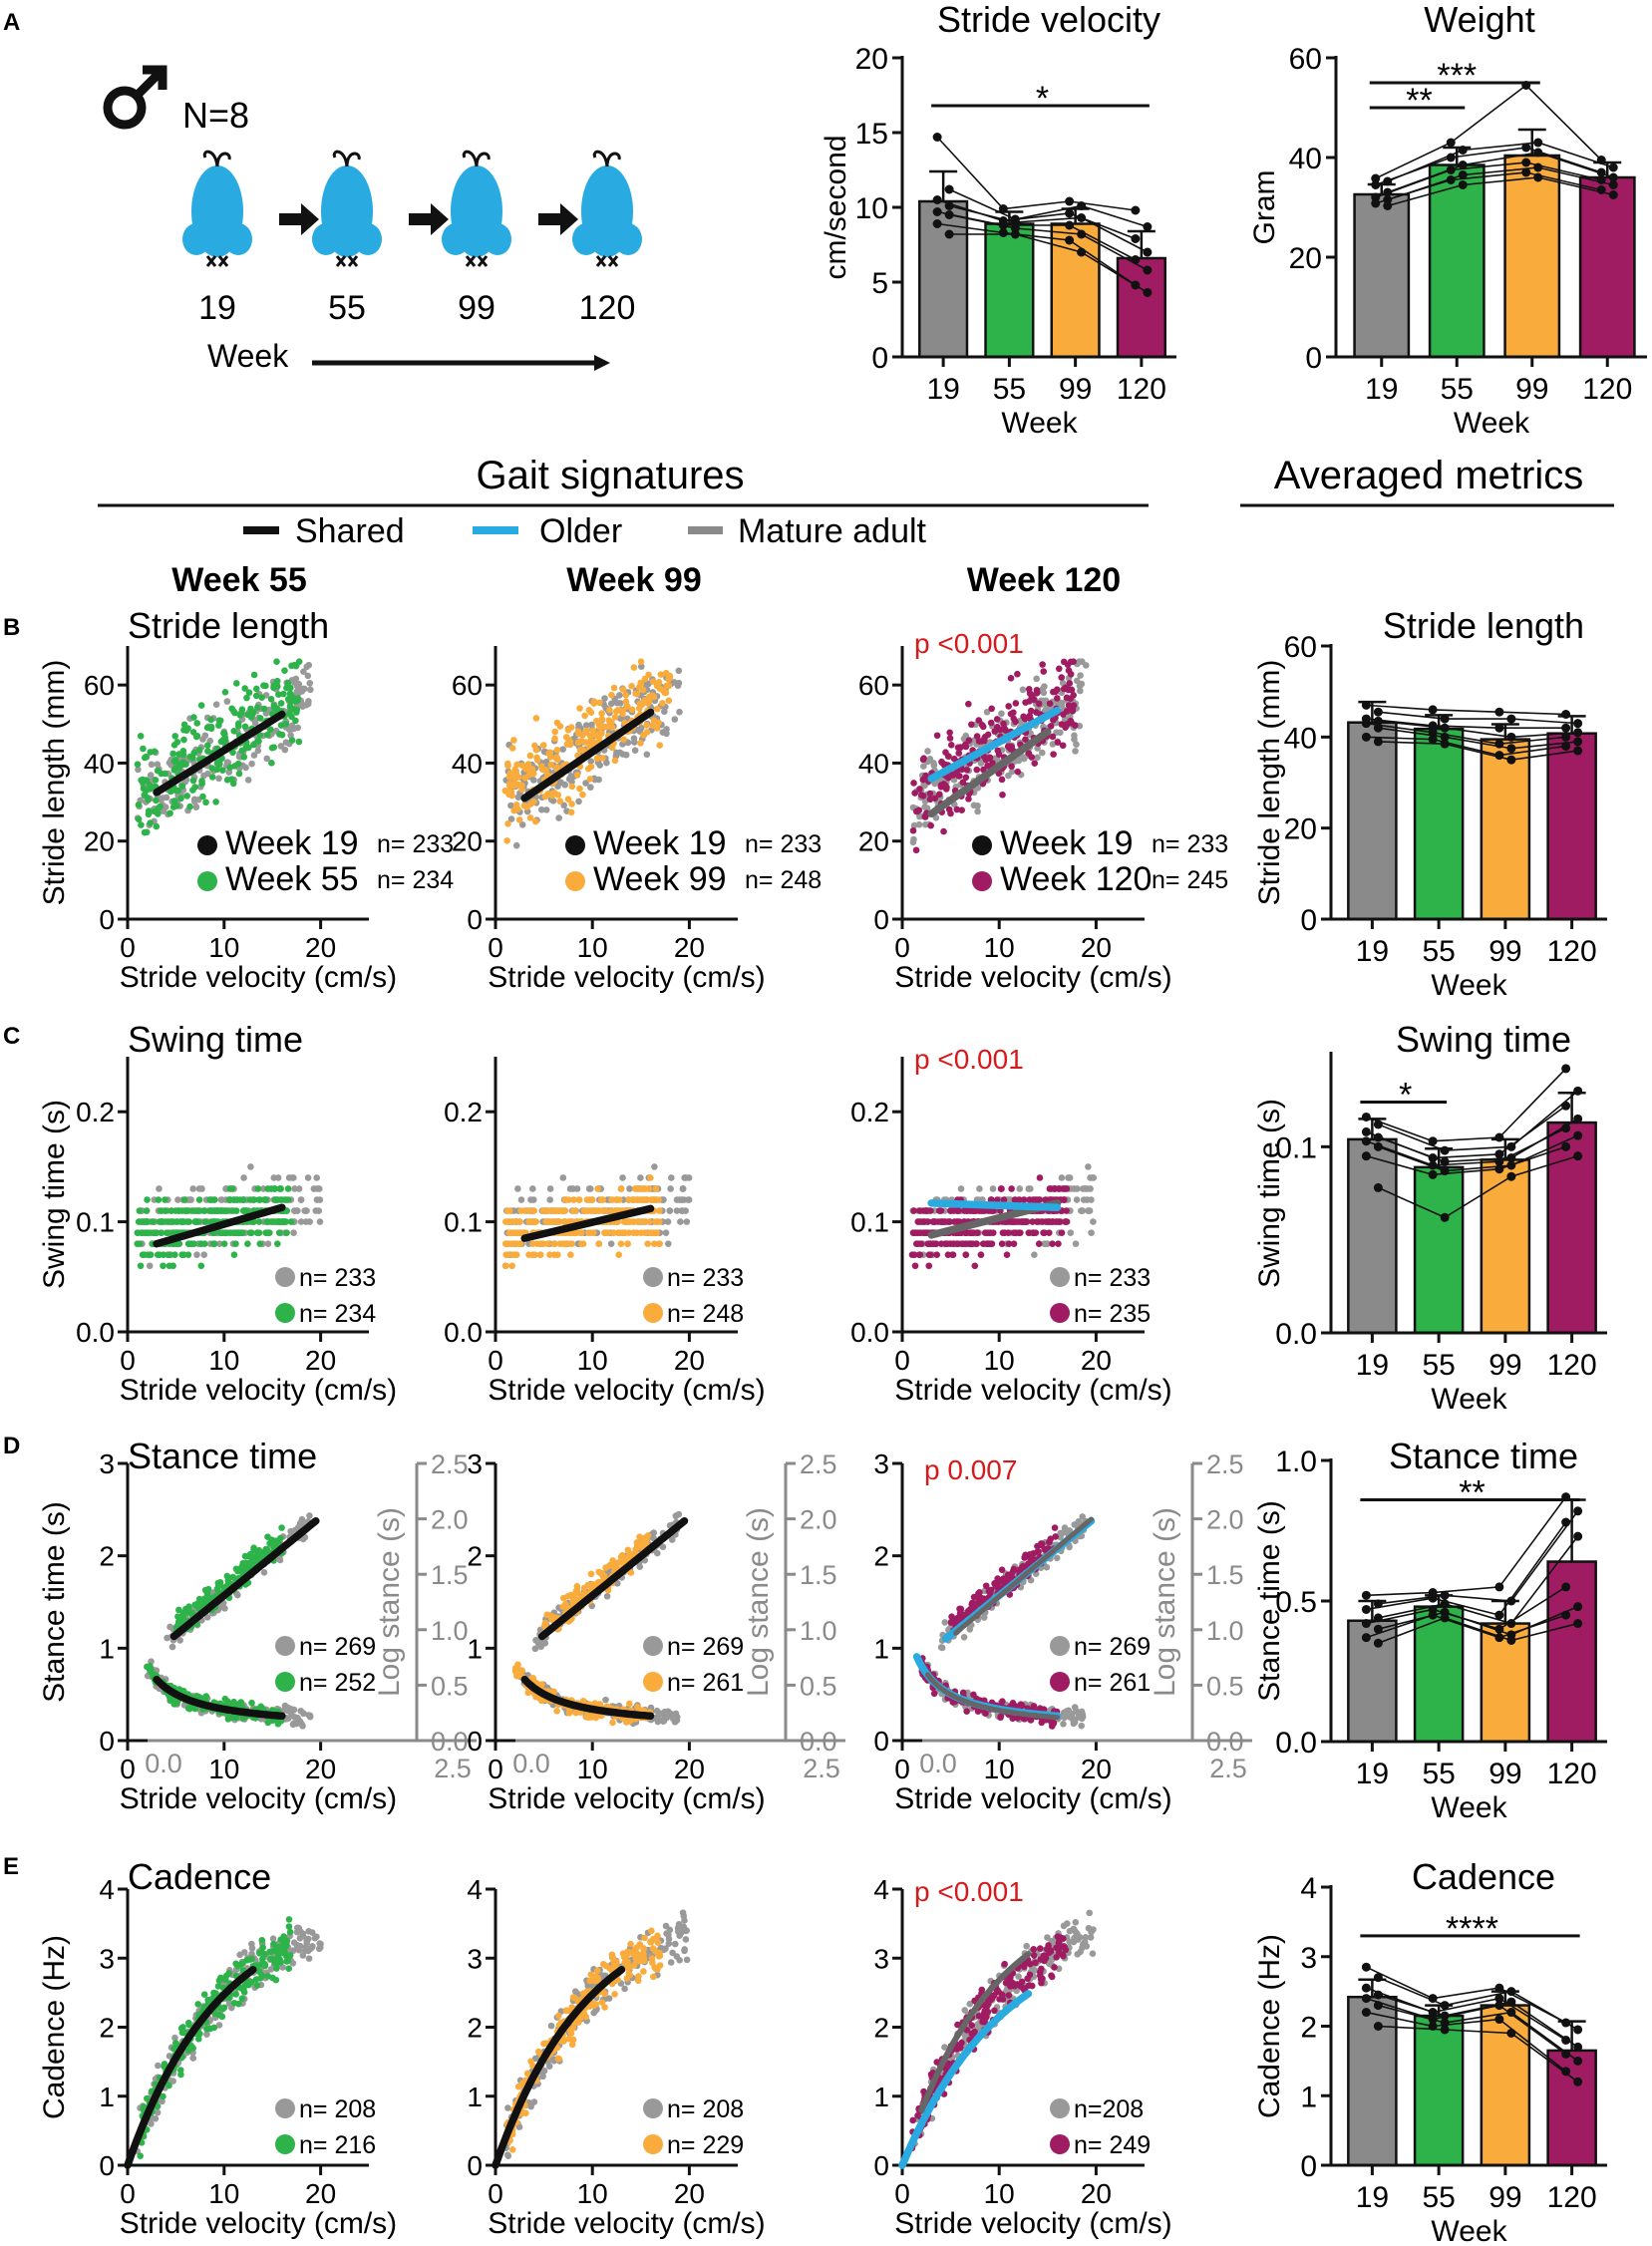 This screenshot has width=1652, height=2246. What do you see at coordinates (11, 1446) in the screenshot?
I see `panel-letter-d: D` at bounding box center [11, 1446].